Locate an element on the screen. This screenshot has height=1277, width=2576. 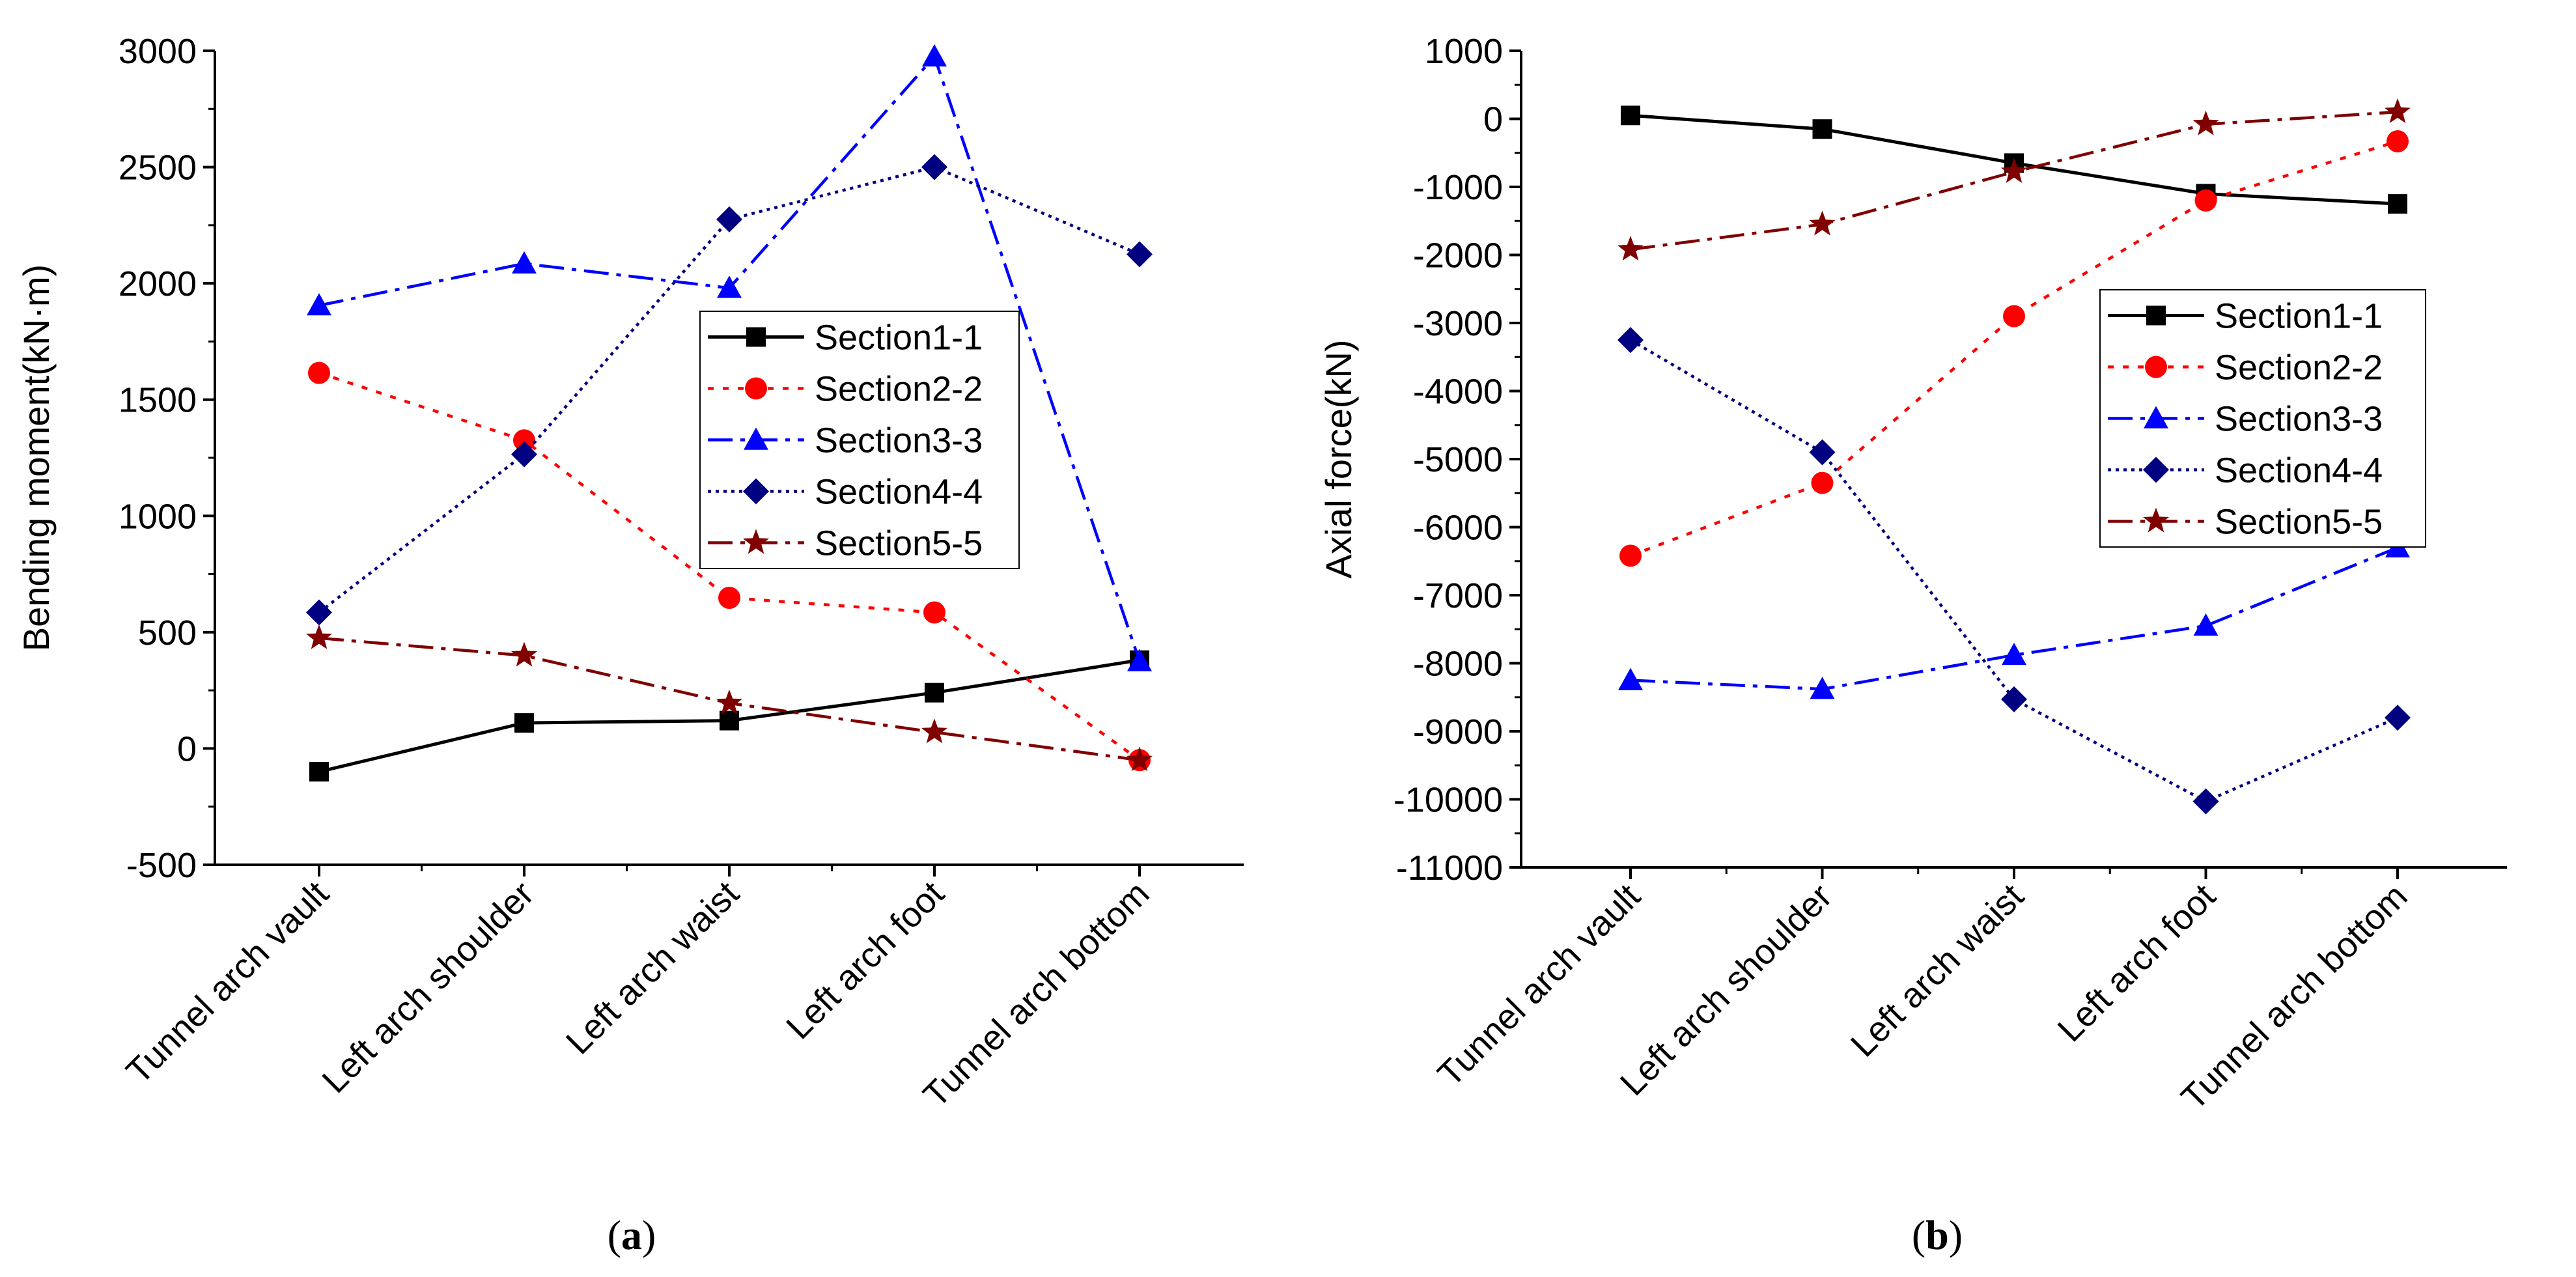
y-tick-label: -1000 is located at coordinates (1458, 187).